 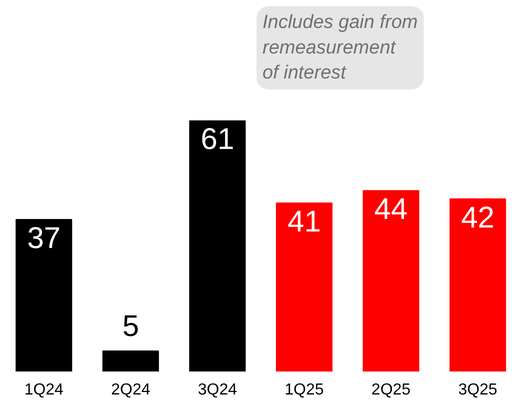 What do you see at coordinates (477, 217) in the screenshot?
I see `data-label: 42` at bounding box center [477, 217].